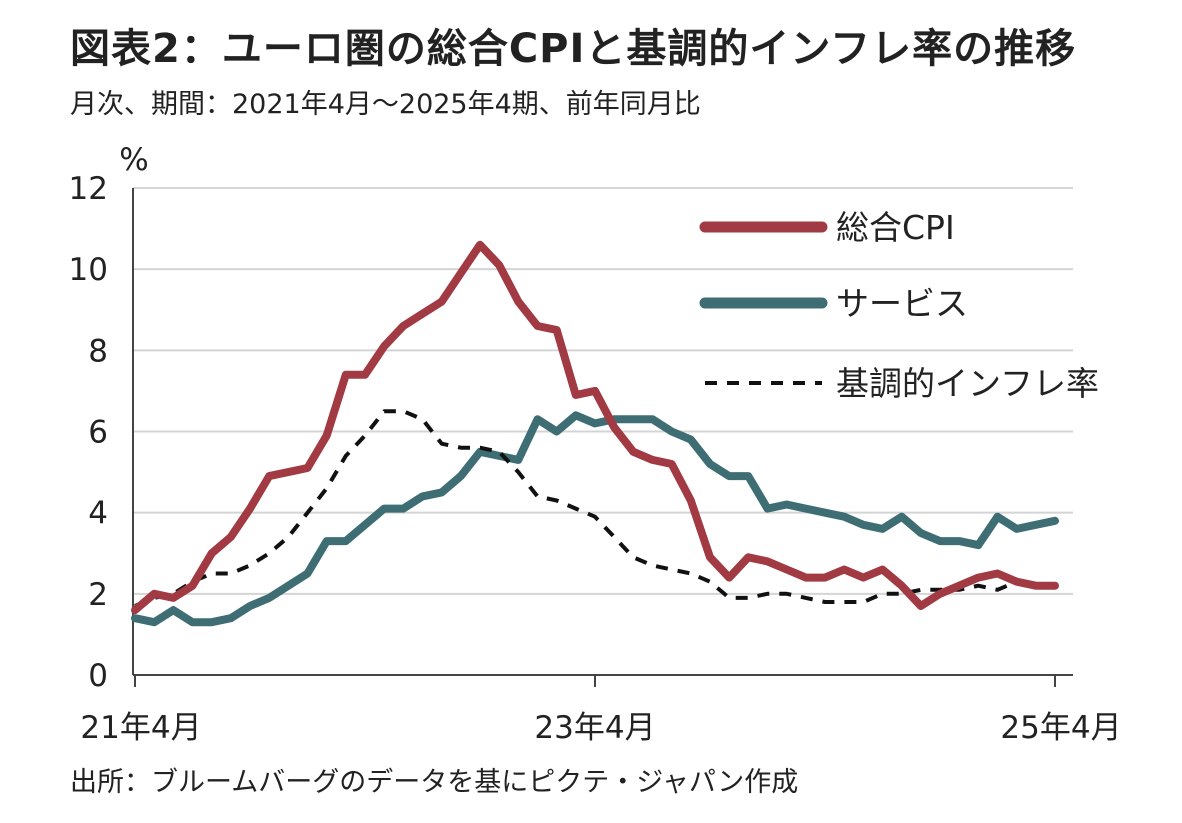 Image resolution: width=1182 pixels, height=823 pixels. I want to click on y-tick-label: 10, so click(88, 270).